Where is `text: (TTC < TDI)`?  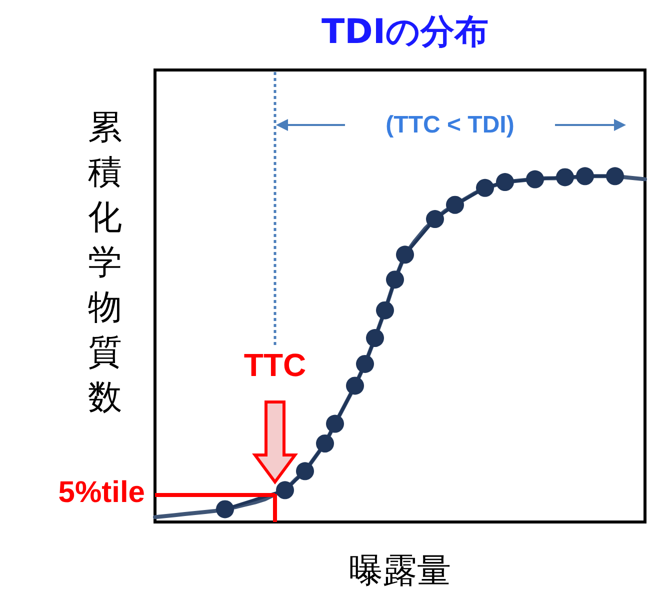 text: (TTC < TDI) is located at coordinates (450, 125).